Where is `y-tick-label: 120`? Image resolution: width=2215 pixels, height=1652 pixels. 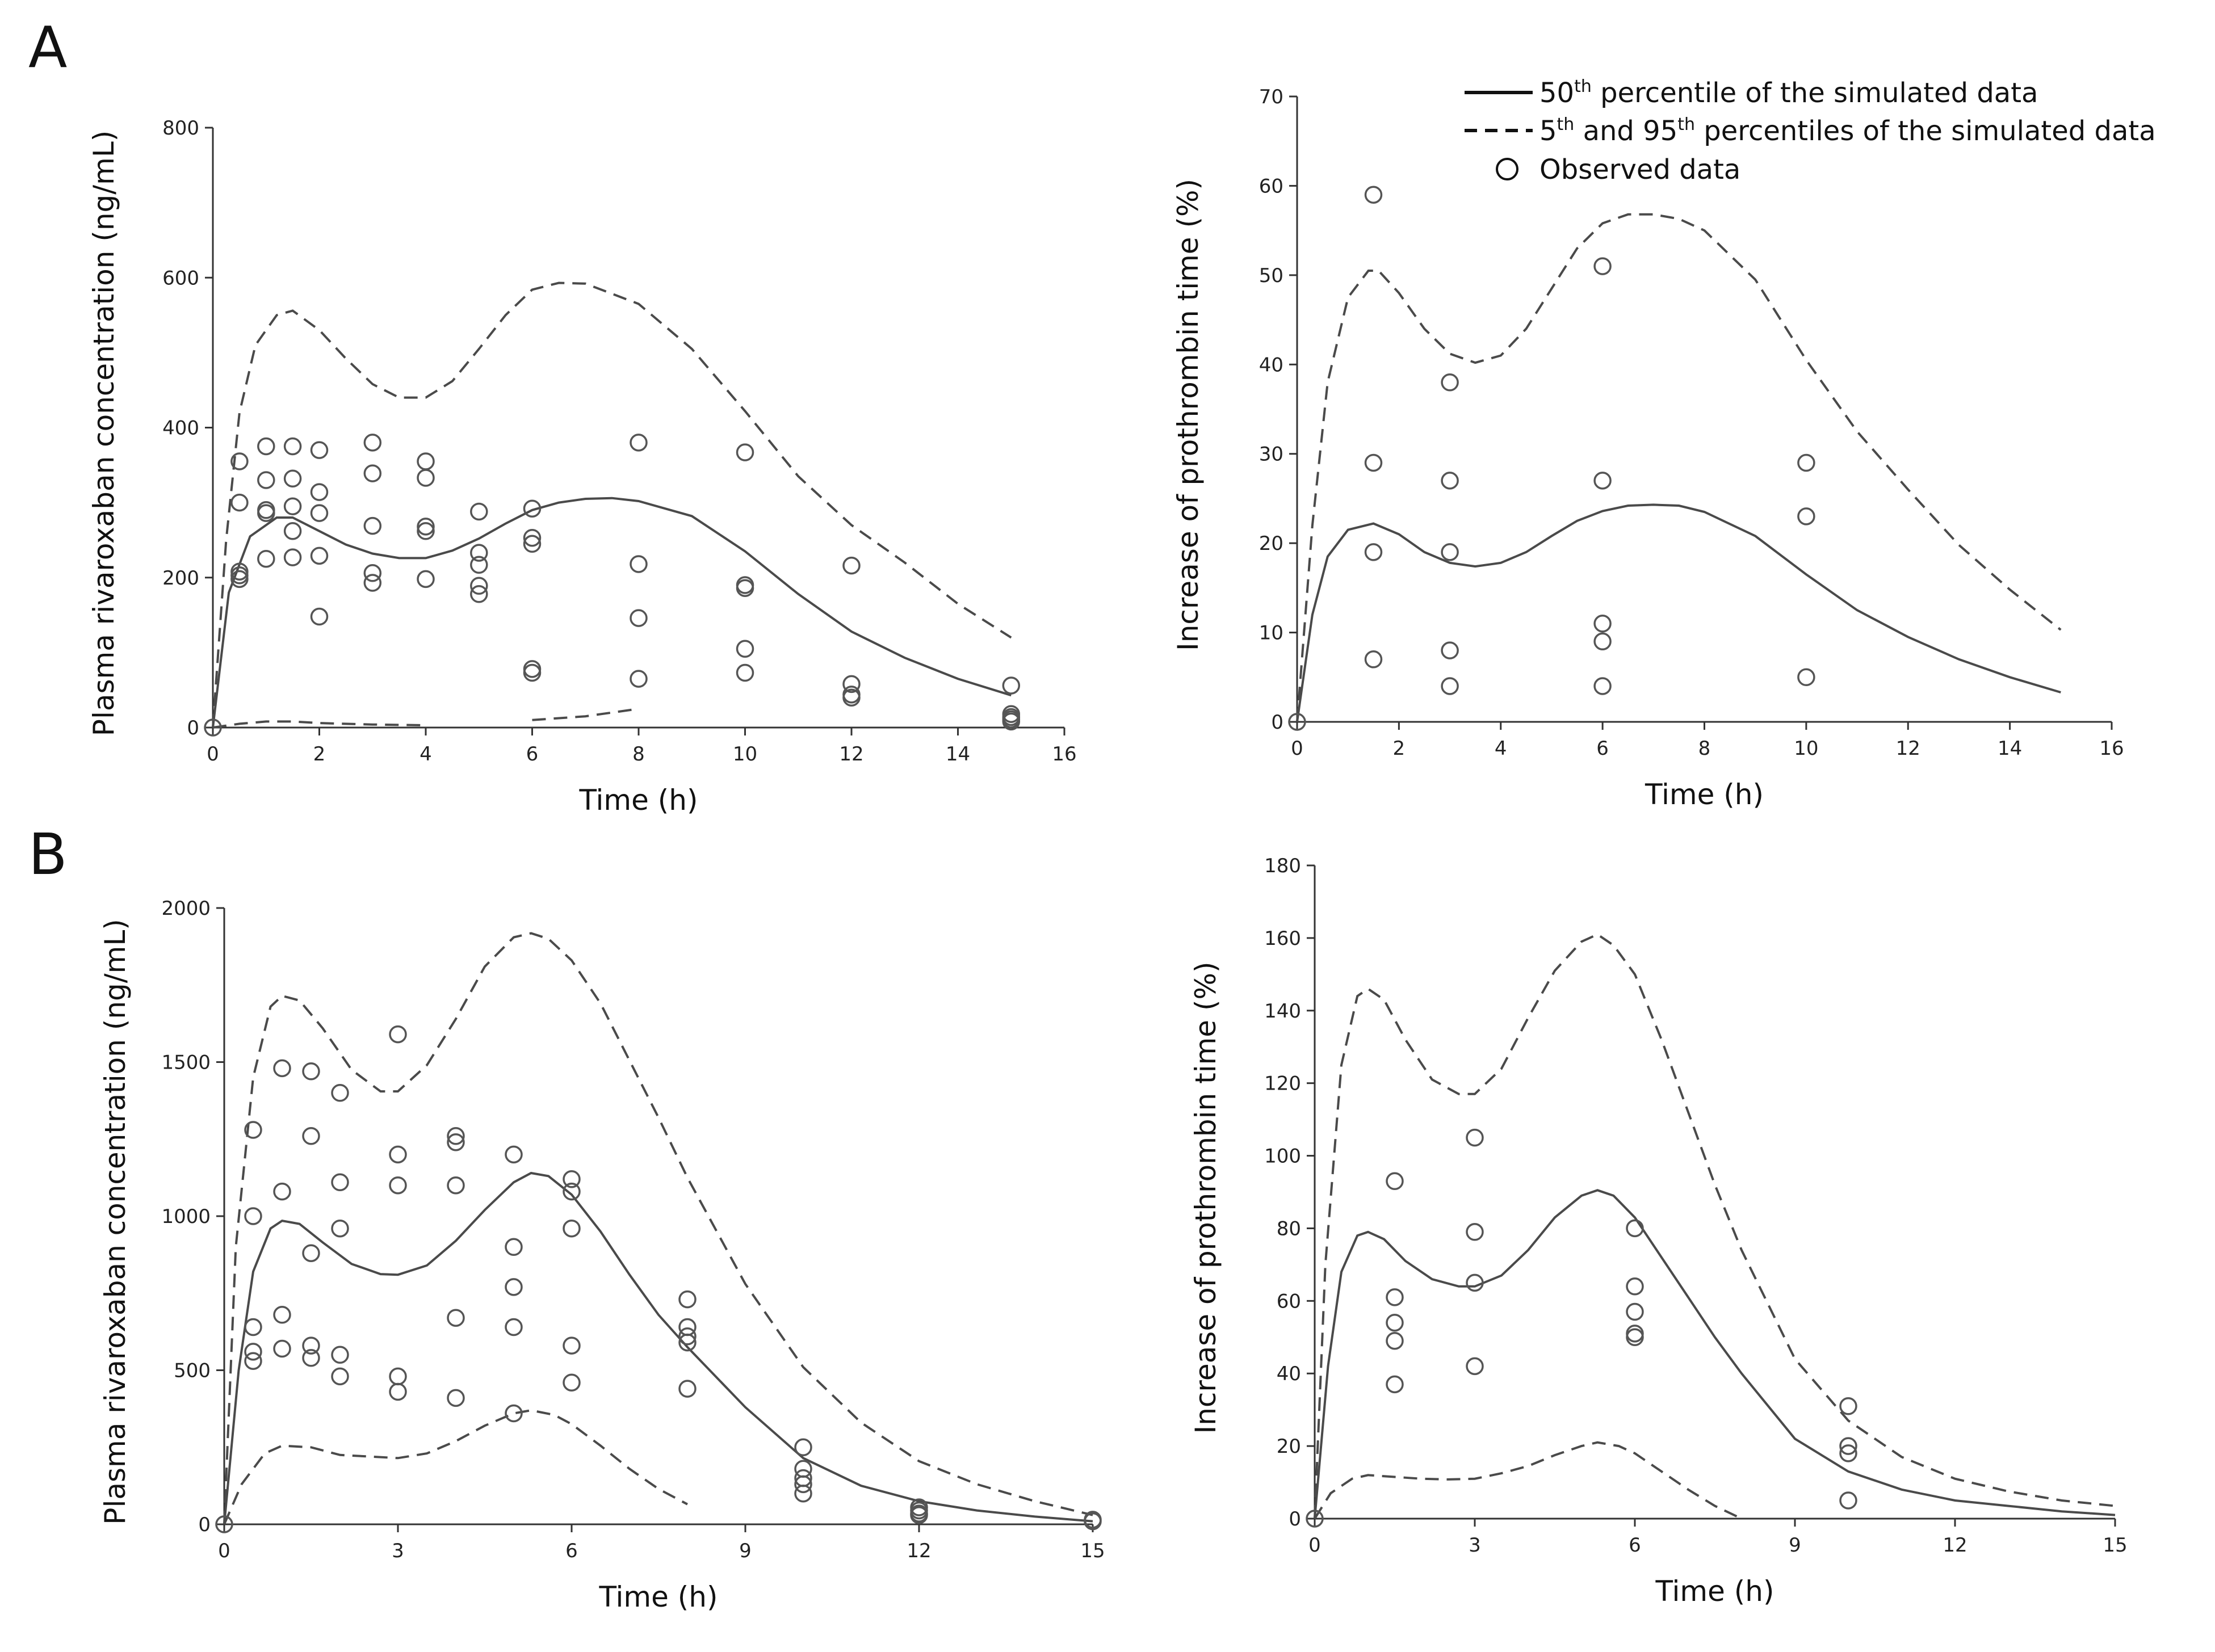 y-tick-label: 120 is located at coordinates (1282, 1084).